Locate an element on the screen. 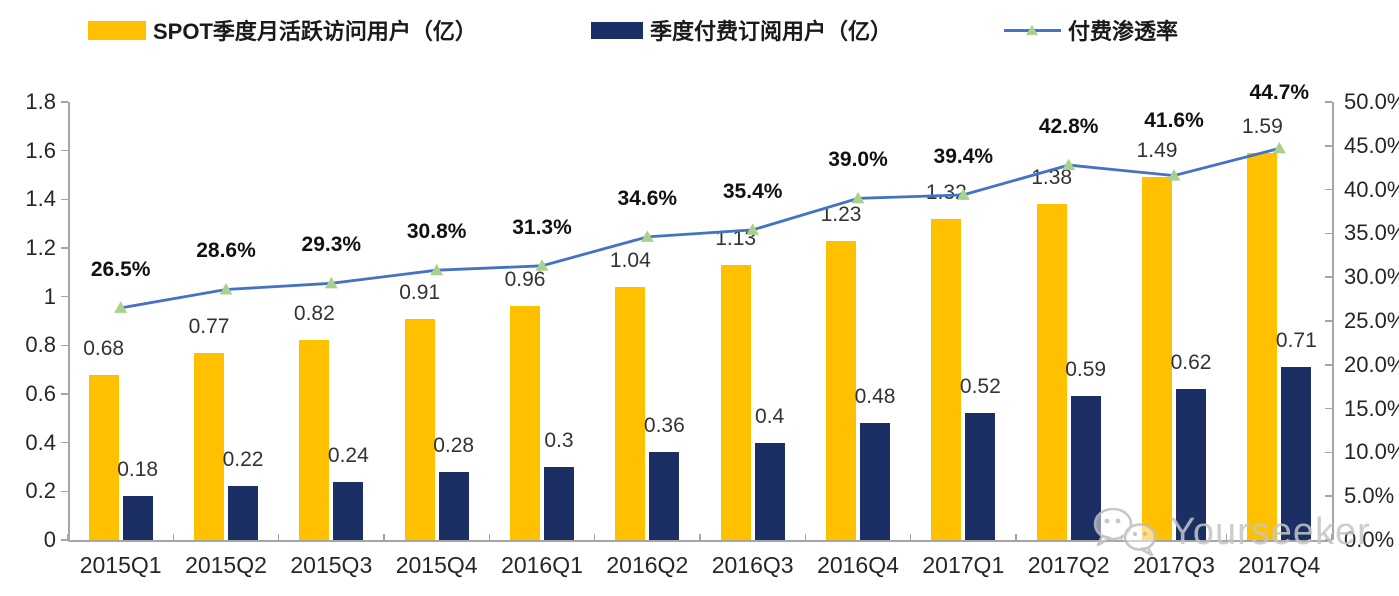 Image resolution: width=1399 pixels, height=596 pixels. y-axis-tick-label: 1.6 is located at coordinates (40, 150).